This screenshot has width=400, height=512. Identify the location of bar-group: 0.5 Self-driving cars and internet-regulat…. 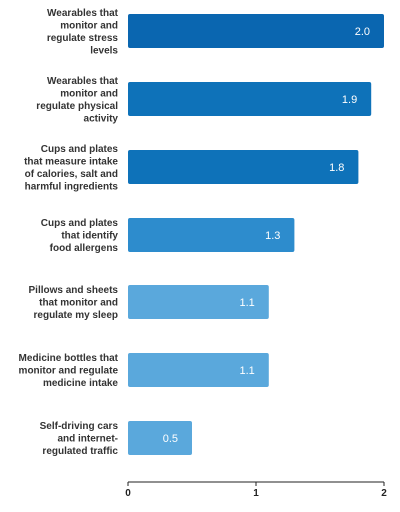
(116, 439).